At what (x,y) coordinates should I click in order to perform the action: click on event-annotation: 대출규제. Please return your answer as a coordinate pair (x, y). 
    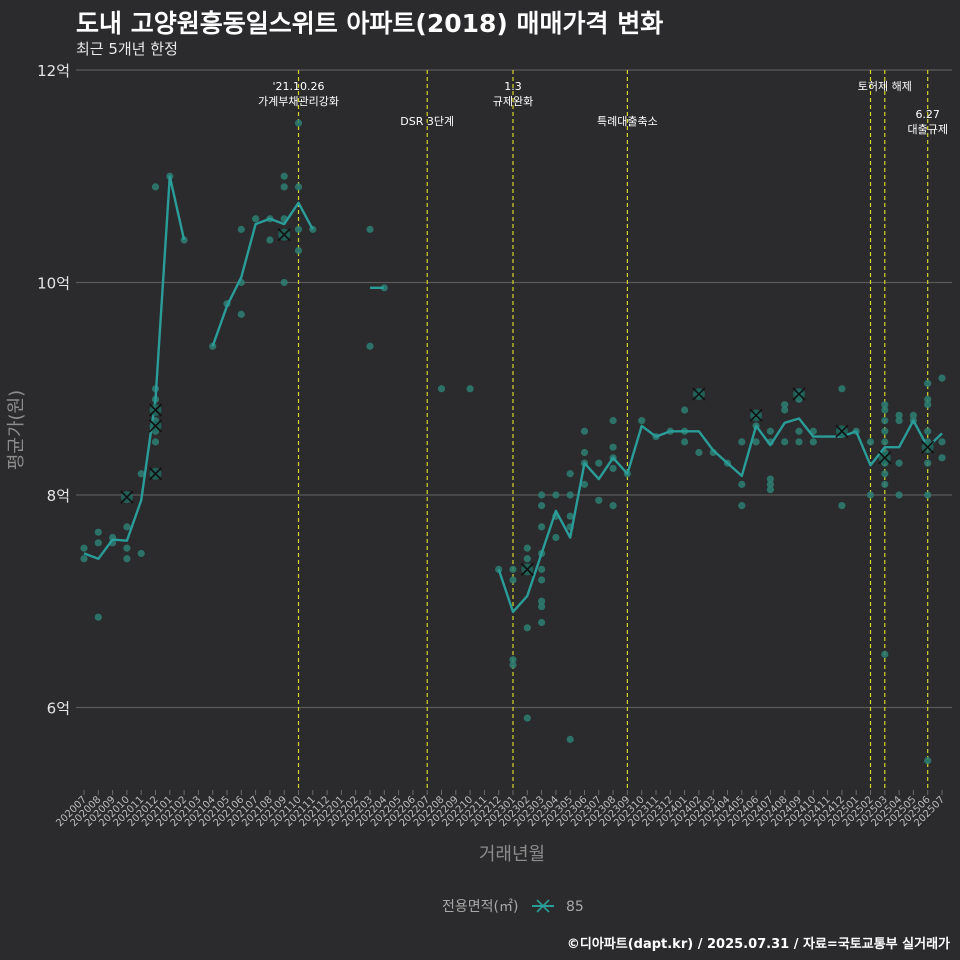
    Looking at the image, I should click on (927, 129).